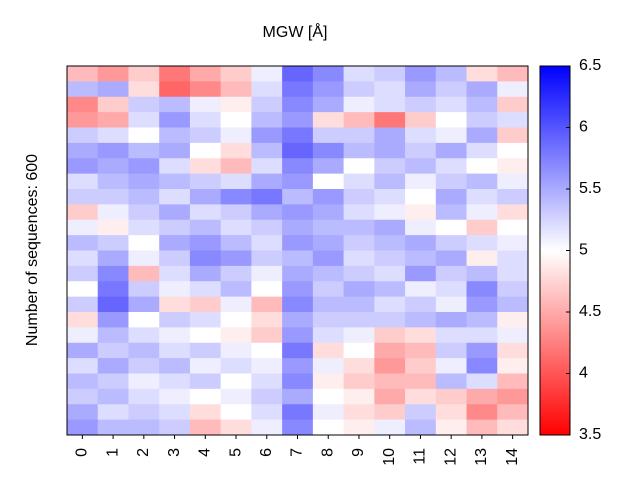 Image resolution: width=640 pixels, height=485 pixels. I want to click on x-tick-label: 3, so click(174, 452).